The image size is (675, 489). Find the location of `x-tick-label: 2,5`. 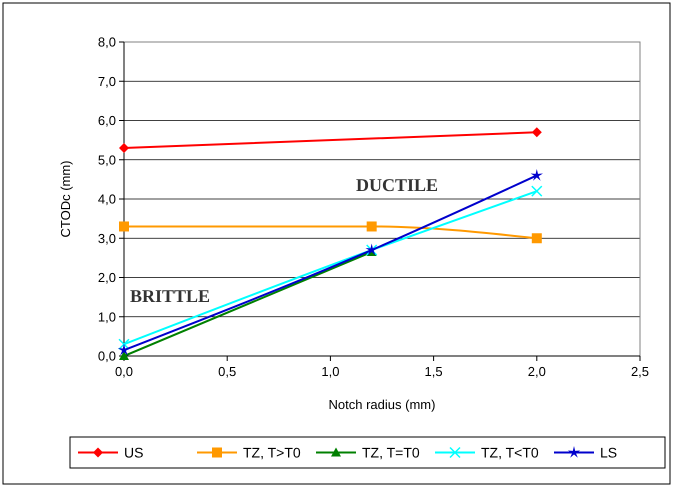

x-tick-label: 2,5 is located at coordinates (640, 371).